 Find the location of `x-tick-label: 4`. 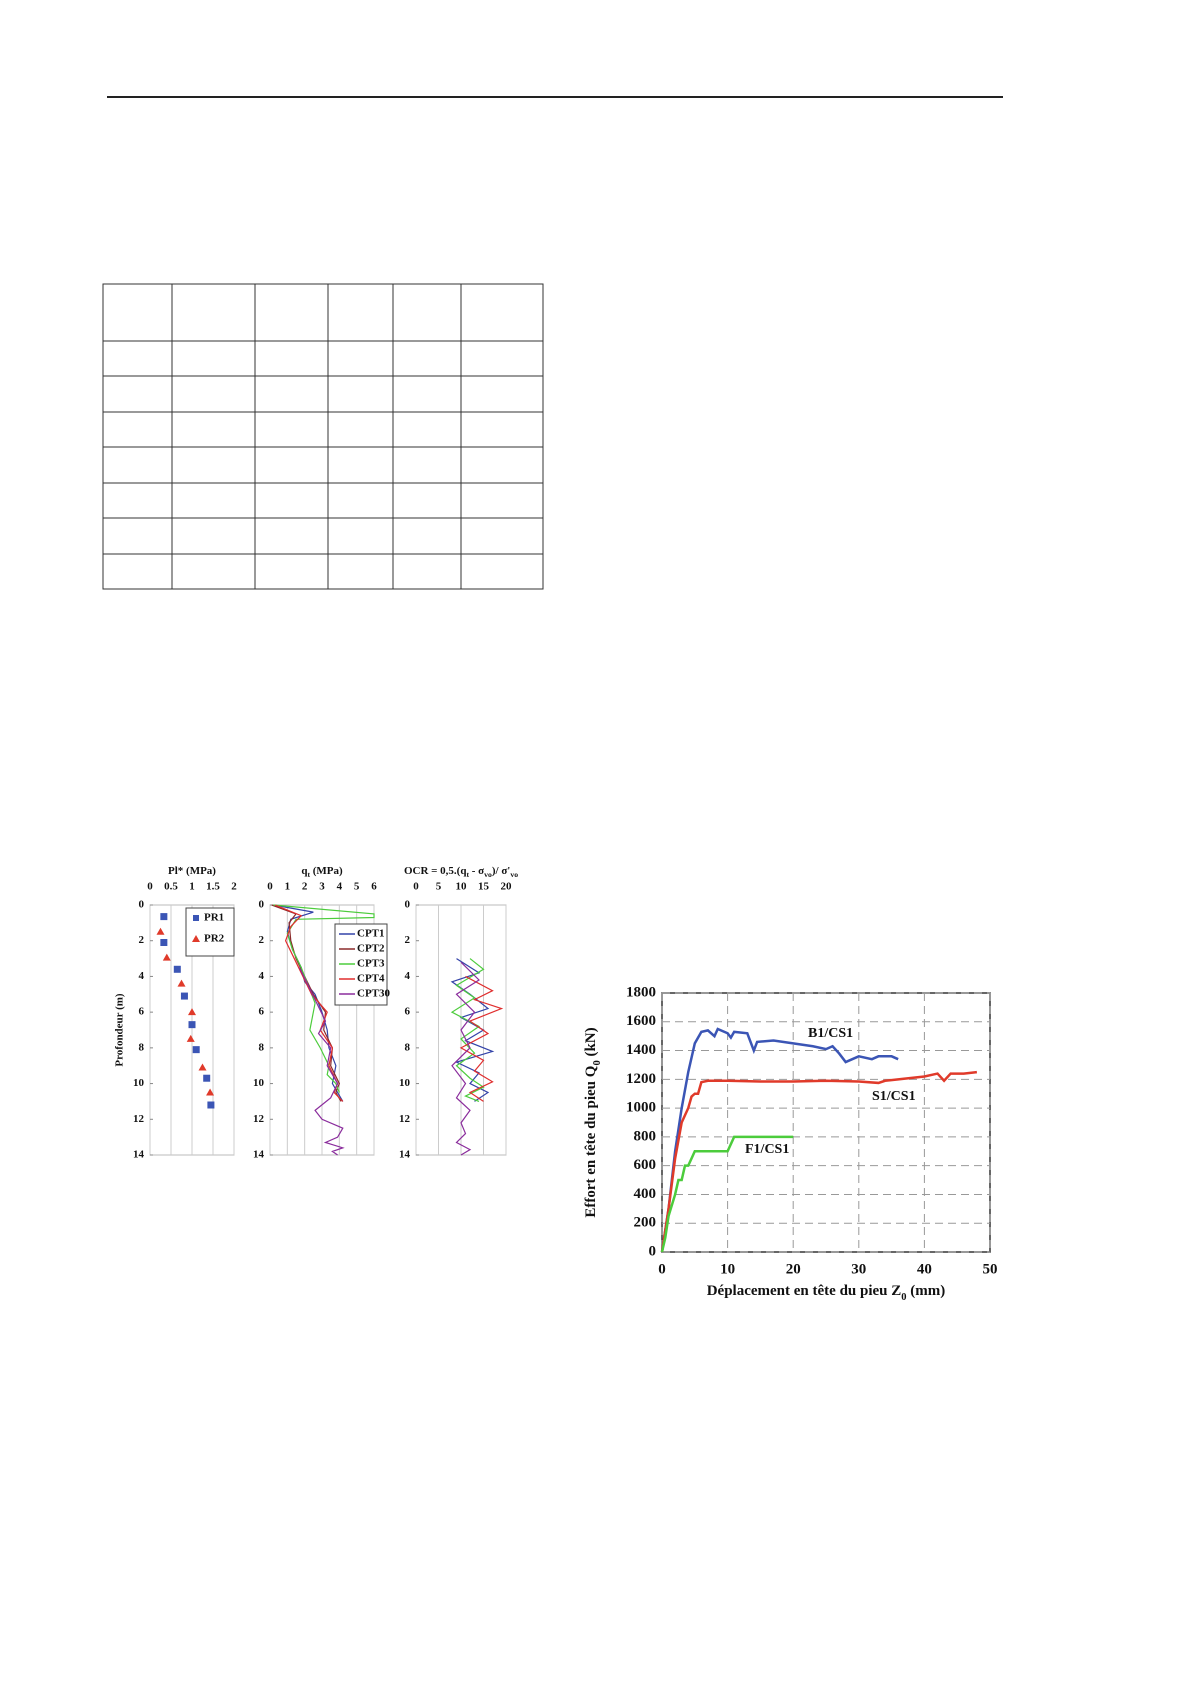

x-tick-label: 4 is located at coordinates (340, 887).